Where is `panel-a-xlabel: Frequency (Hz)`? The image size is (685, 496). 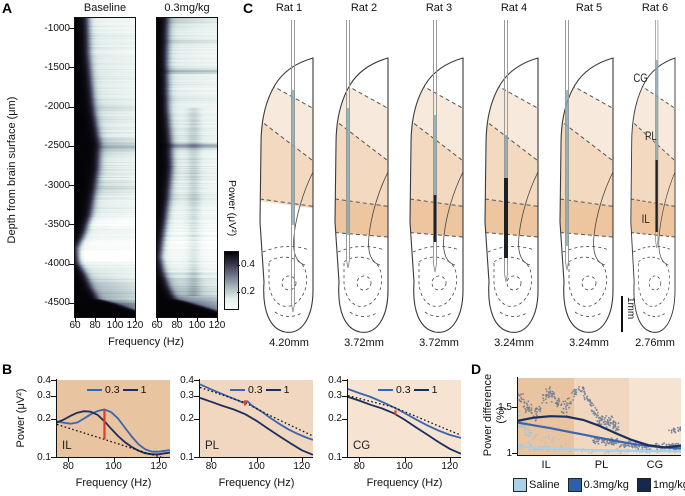
panel-a-xlabel: Frequency (Hz) is located at coordinates (146, 342).